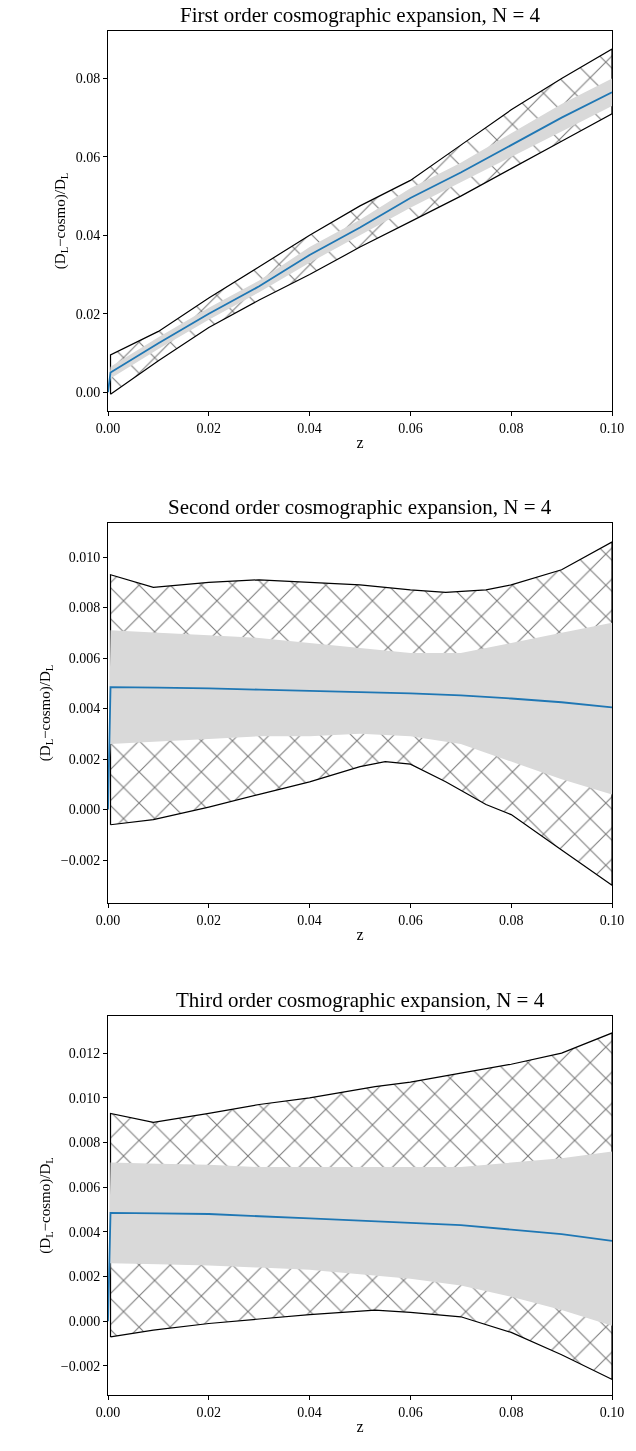 This screenshot has width=636, height=1451. Describe the element at coordinates (84, 1053) in the screenshot. I see `y-tick-label: 0.012` at that location.